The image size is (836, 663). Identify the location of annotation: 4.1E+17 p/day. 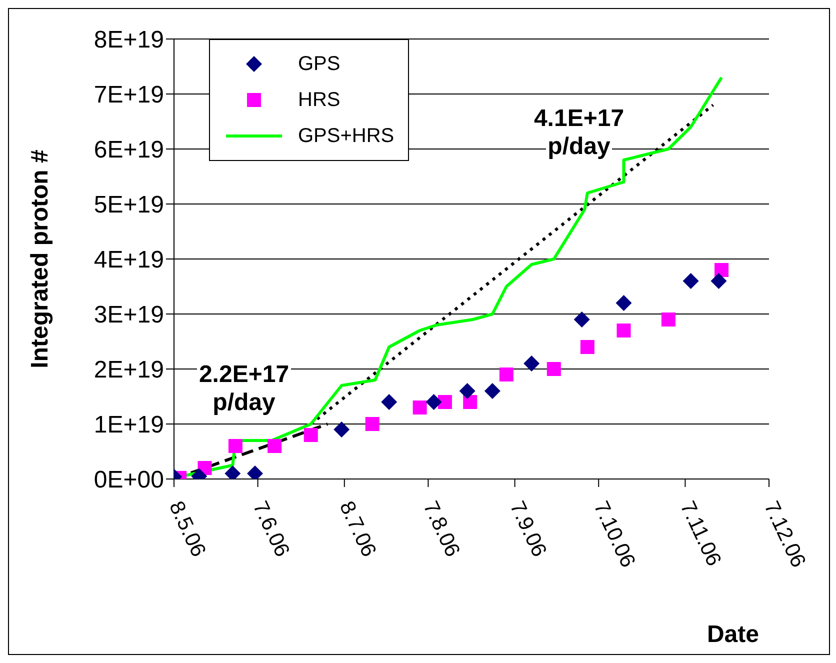
(579, 132).